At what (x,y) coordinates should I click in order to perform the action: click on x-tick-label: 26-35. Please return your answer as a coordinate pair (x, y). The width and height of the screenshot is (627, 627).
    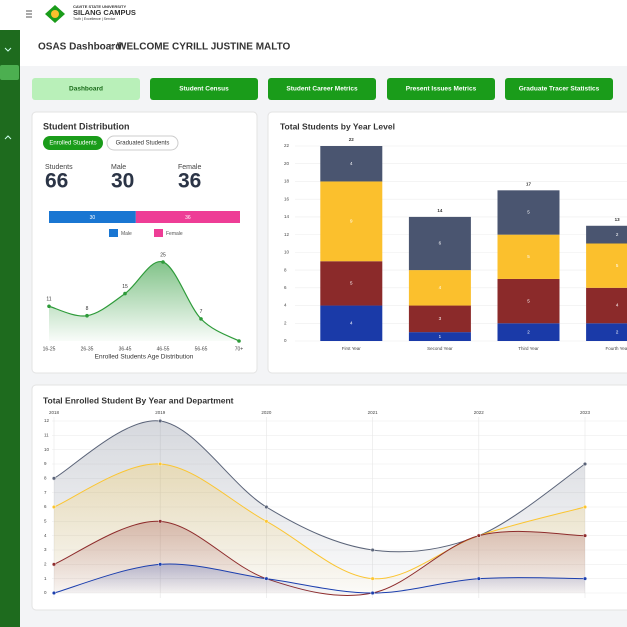
    Looking at the image, I should click on (87, 349).